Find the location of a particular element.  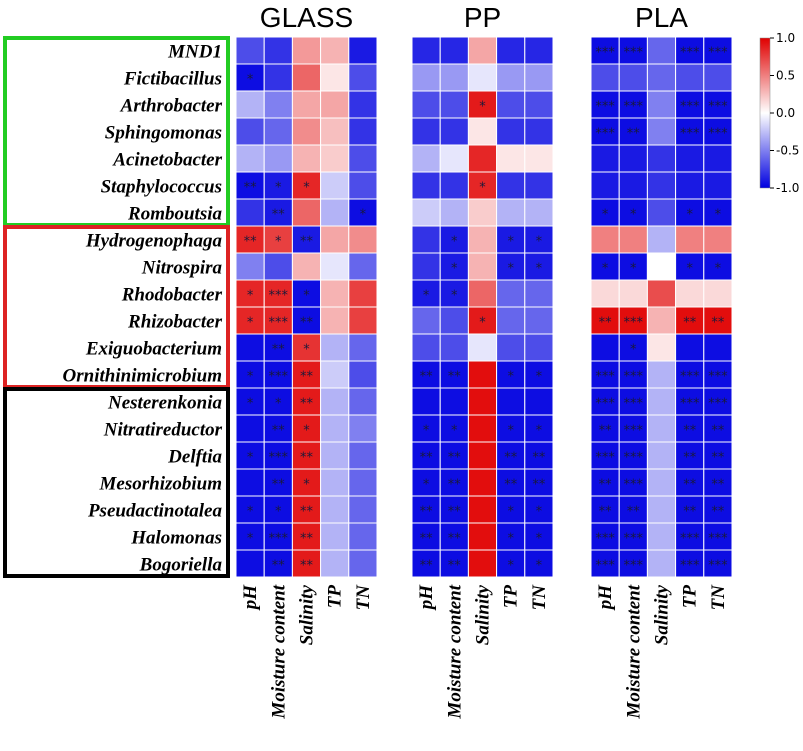

row-label: Exiguobacterium is located at coordinates (153, 349).